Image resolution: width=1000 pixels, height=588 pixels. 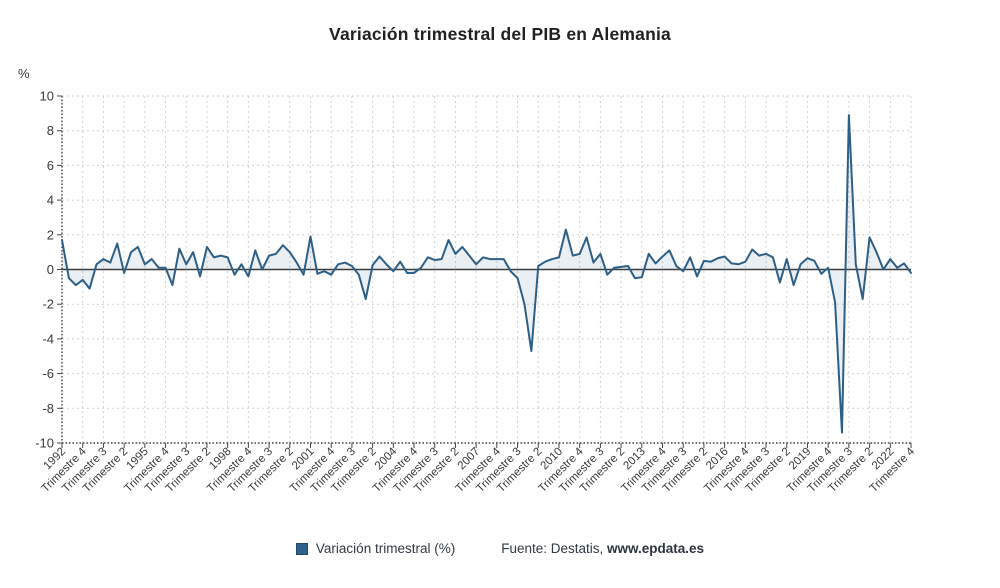 I want to click on source-link: www.epdata.es, so click(x=656, y=548).